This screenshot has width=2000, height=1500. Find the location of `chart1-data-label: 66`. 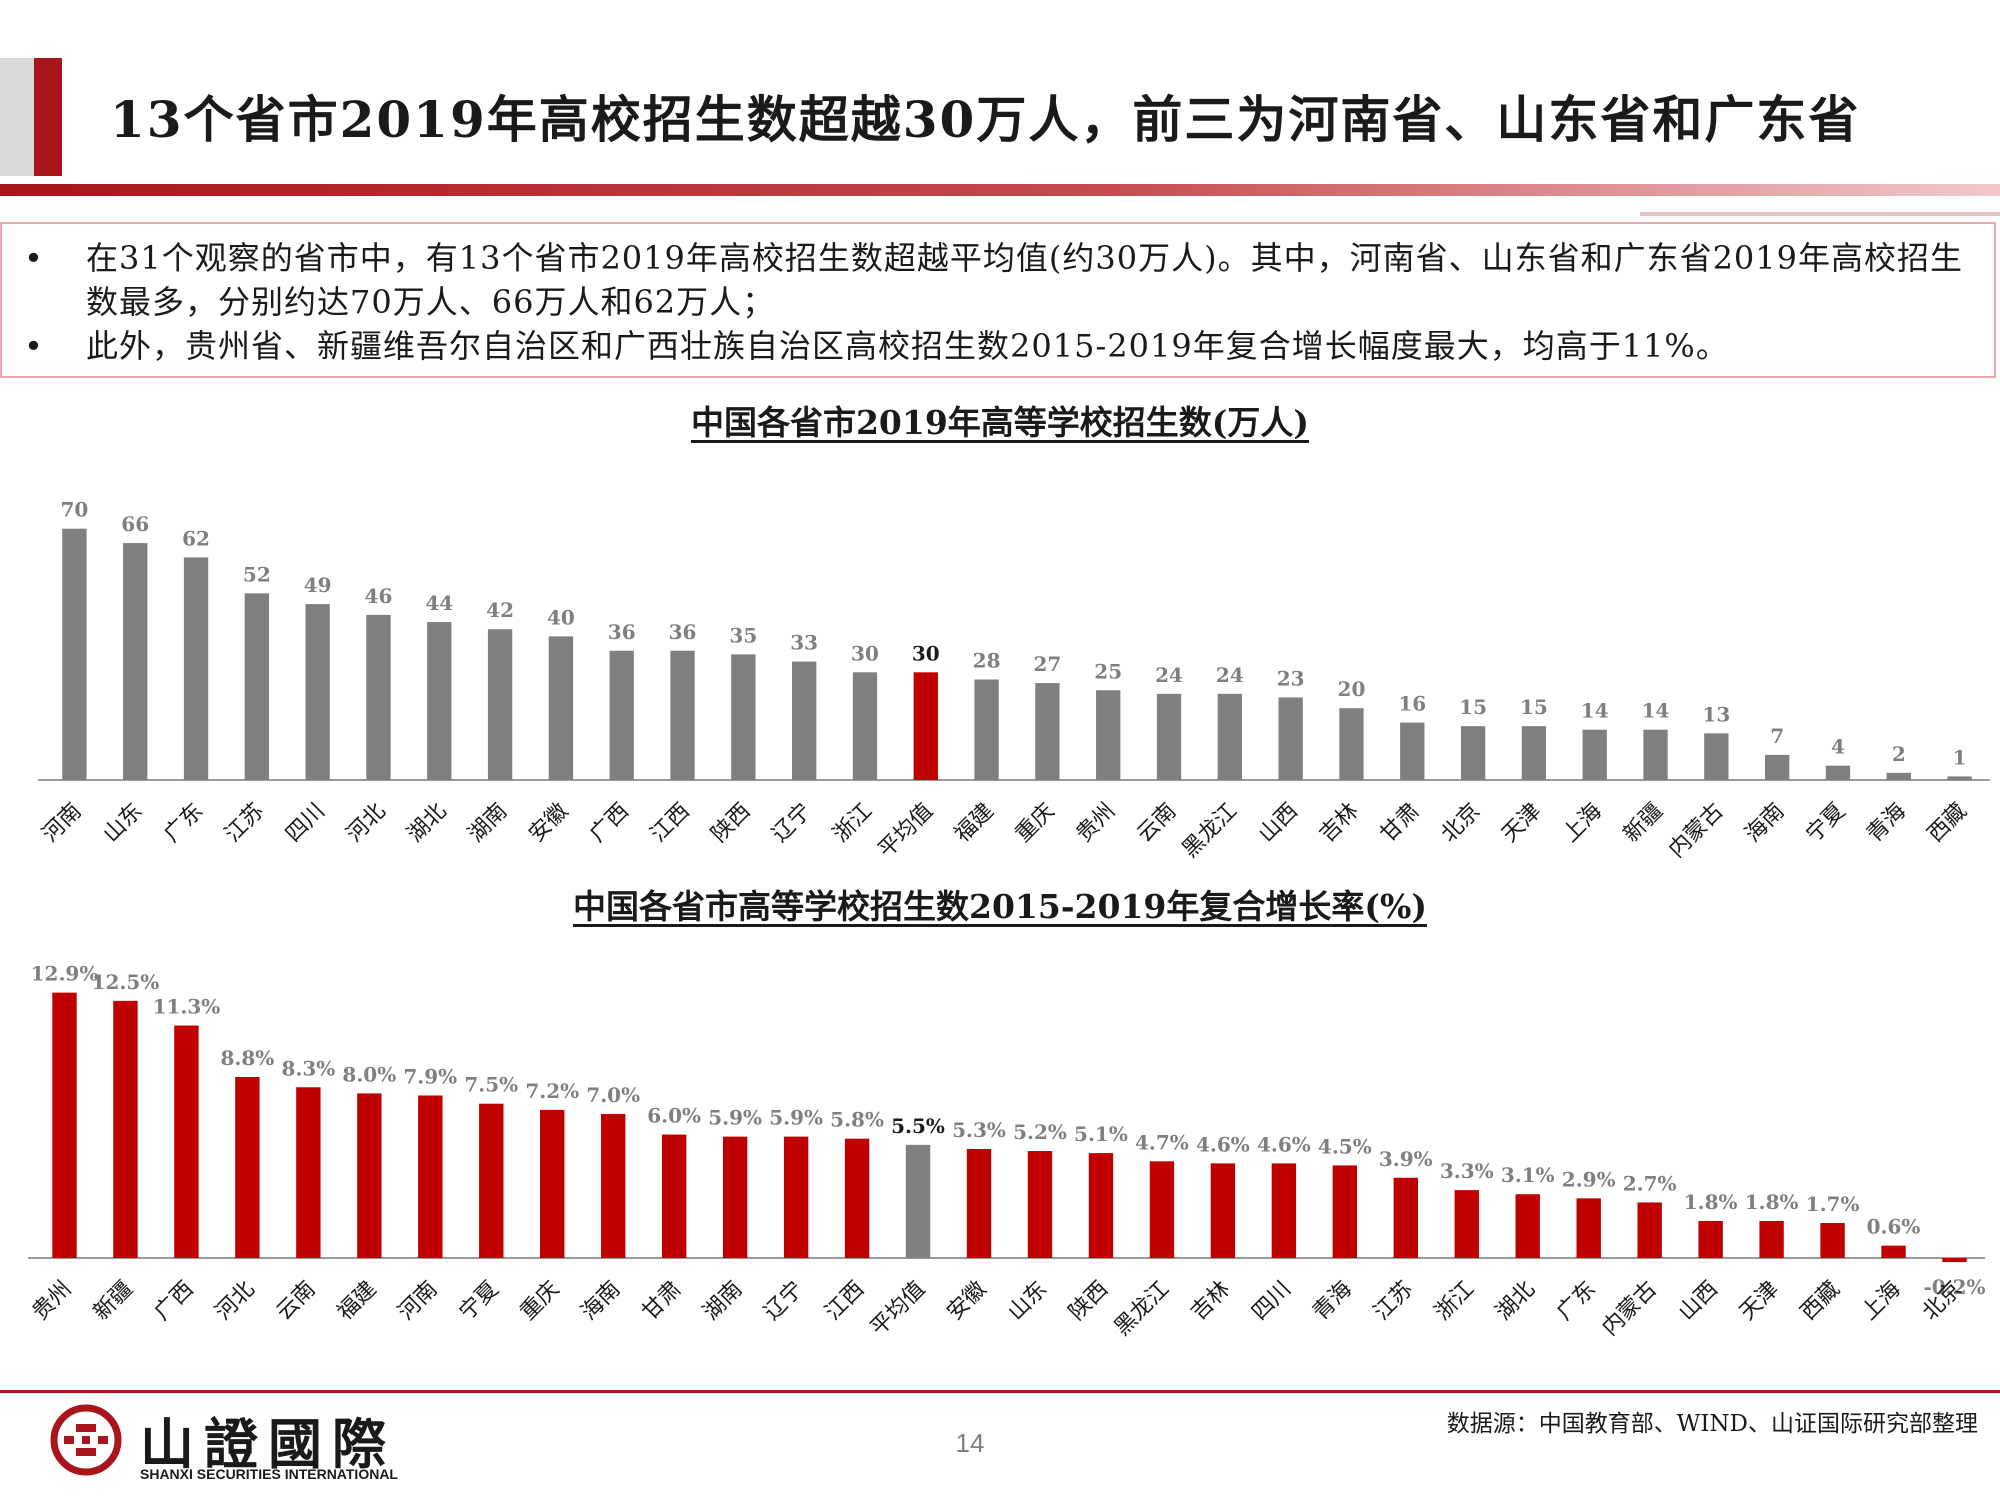

chart1-data-label: 66 is located at coordinates (135, 524).